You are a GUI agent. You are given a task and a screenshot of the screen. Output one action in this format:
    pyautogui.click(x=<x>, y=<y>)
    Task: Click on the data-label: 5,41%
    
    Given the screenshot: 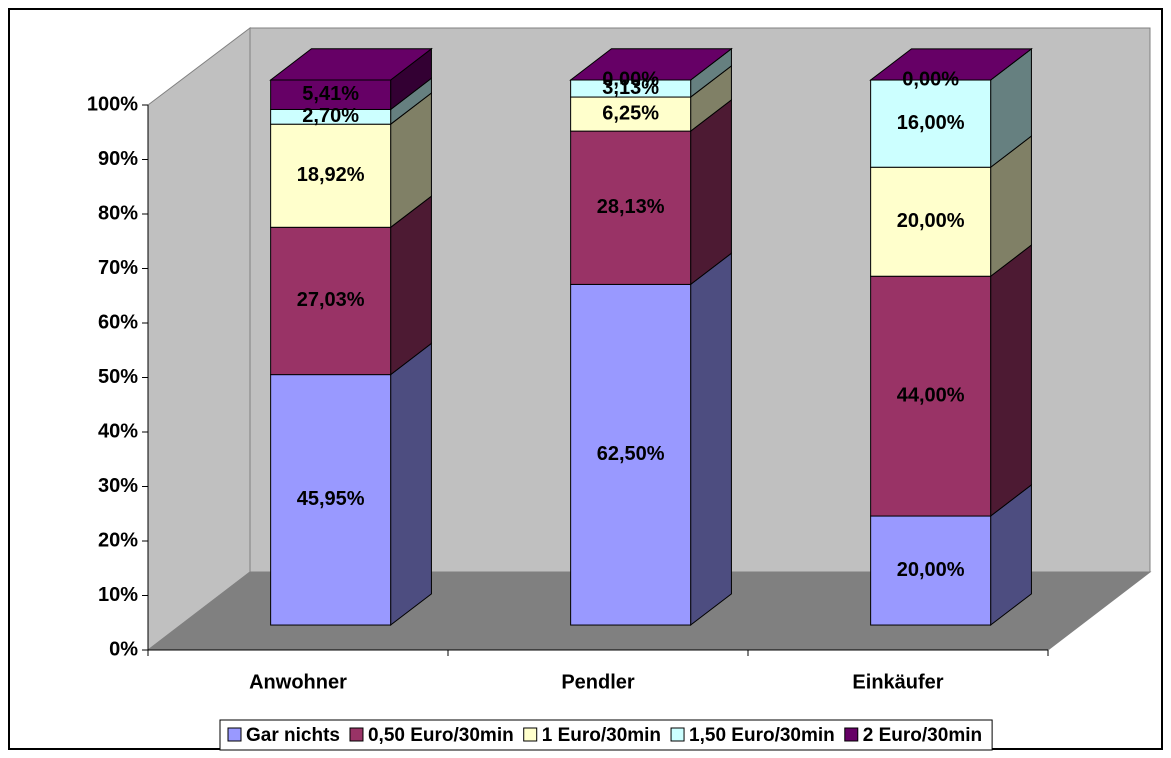 What is the action you would take?
    pyautogui.click(x=330, y=94)
    